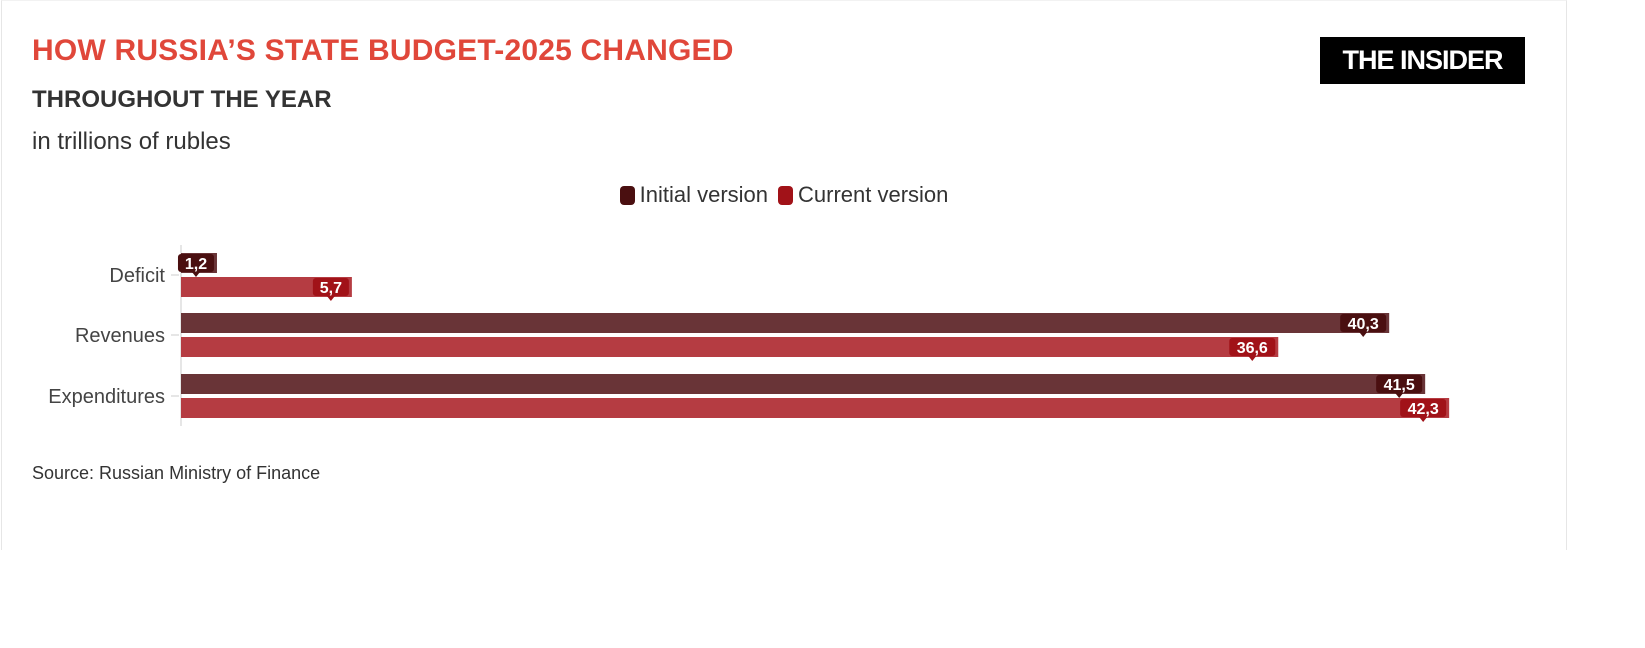  What do you see at coordinates (863, 195) in the screenshot?
I see `legend-item-current: Current version` at bounding box center [863, 195].